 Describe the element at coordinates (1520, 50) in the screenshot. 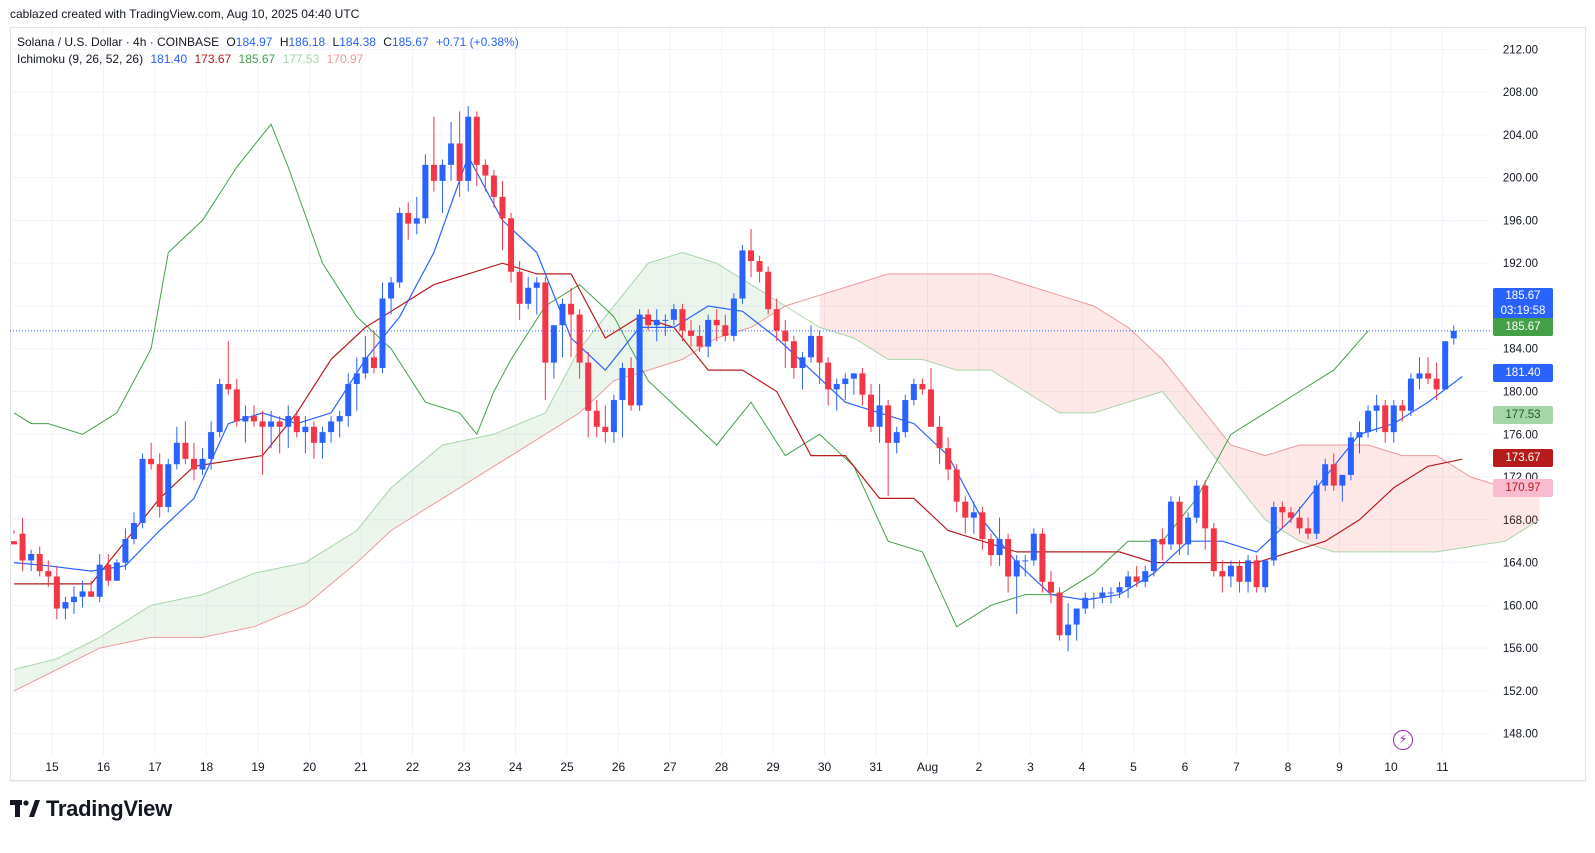

I see `y-tick-label: 212.00` at that location.